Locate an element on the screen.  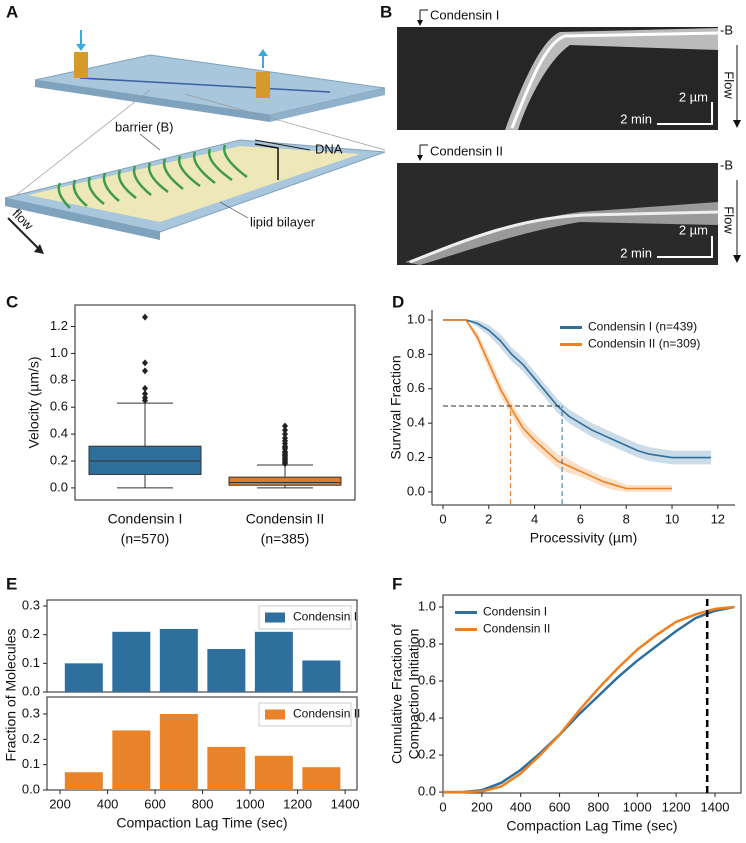
x-tick-label: (n=385) is located at coordinates (285, 539).